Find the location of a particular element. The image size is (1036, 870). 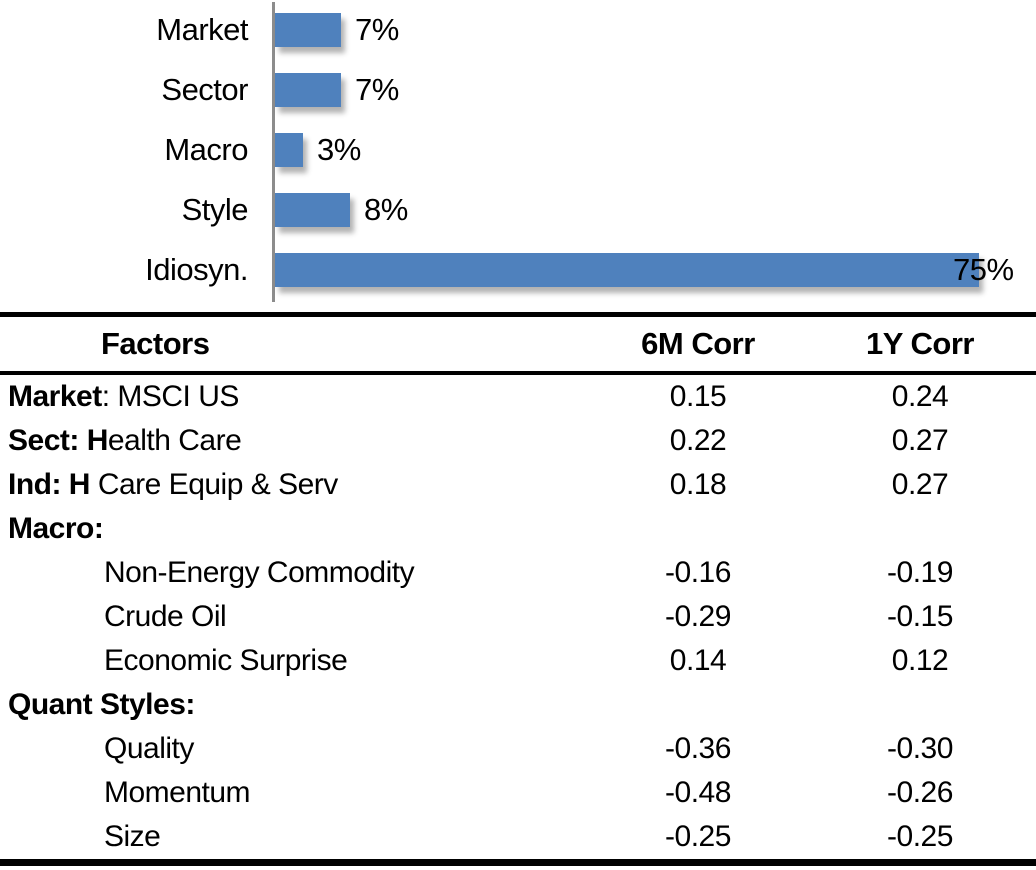

factor-label: Momentum is located at coordinates (177, 792).